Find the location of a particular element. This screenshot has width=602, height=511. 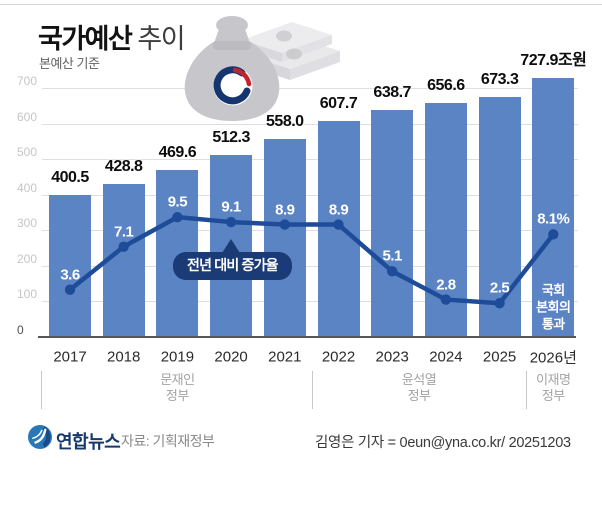

x-axis-label: 2018 is located at coordinates (124, 357).